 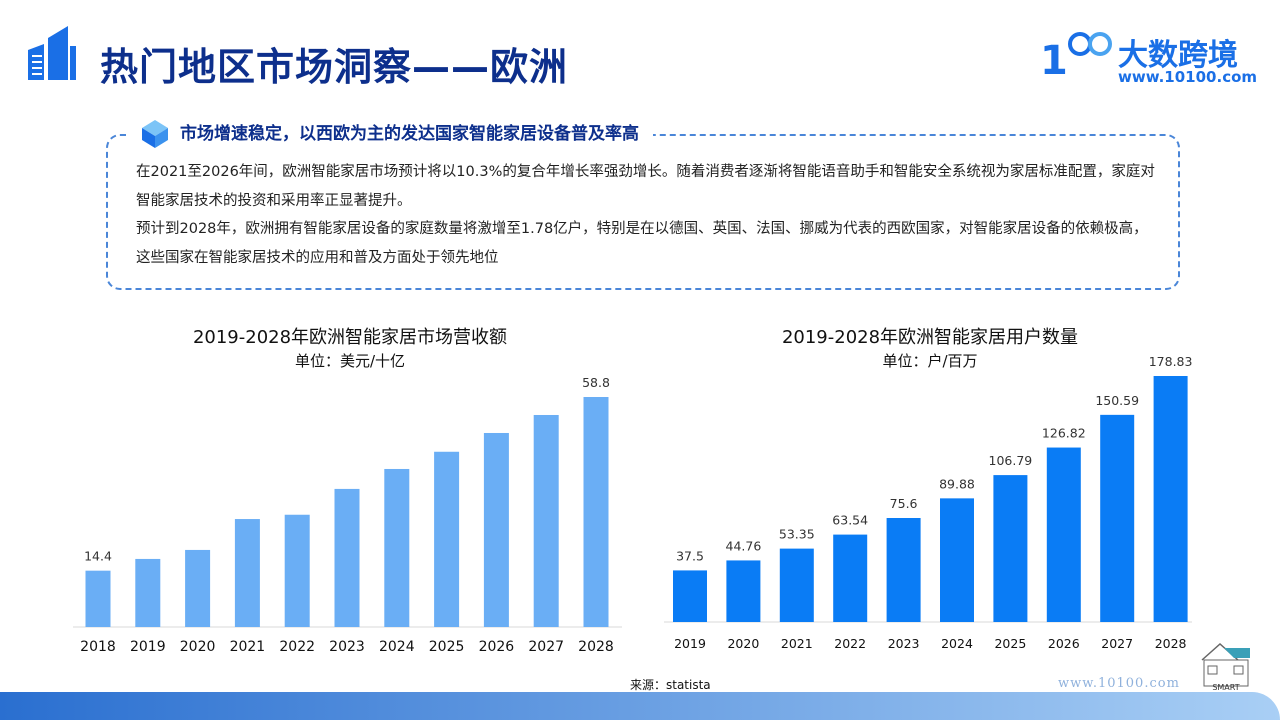 What do you see at coordinates (596, 647) in the screenshot?
I see `chart1-x-tick: 2028` at bounding box center [596, 647].